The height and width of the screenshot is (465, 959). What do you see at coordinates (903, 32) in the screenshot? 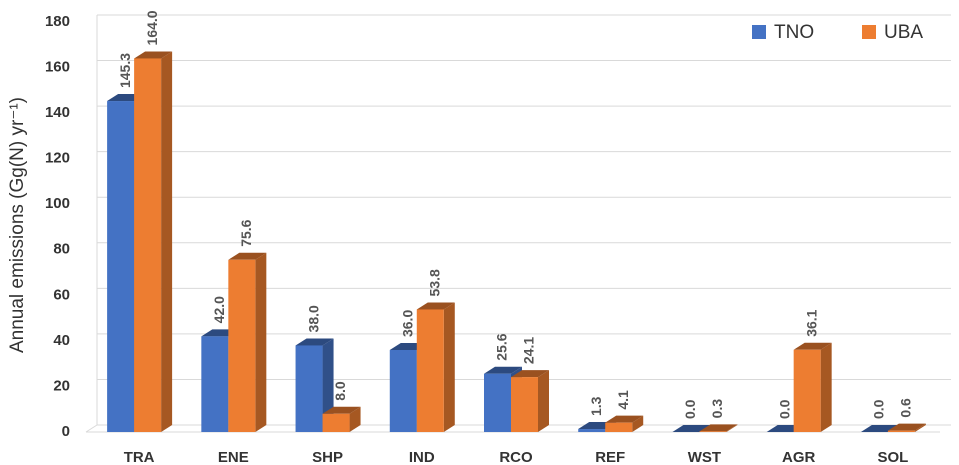
I see `legend-label: UBA` at bounding box center [903, 32].